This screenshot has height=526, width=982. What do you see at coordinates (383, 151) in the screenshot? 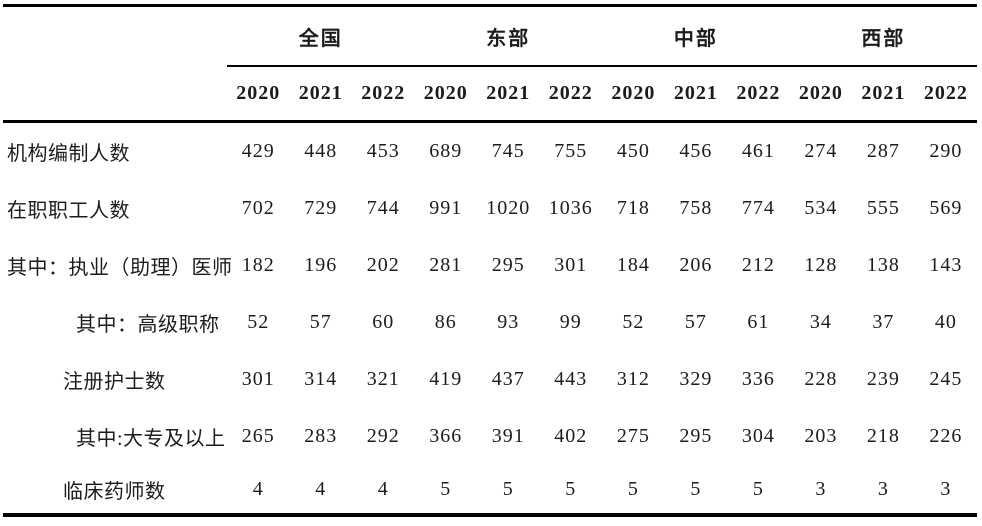
I see `data-cell: 453` at bounding box center [383, 151].